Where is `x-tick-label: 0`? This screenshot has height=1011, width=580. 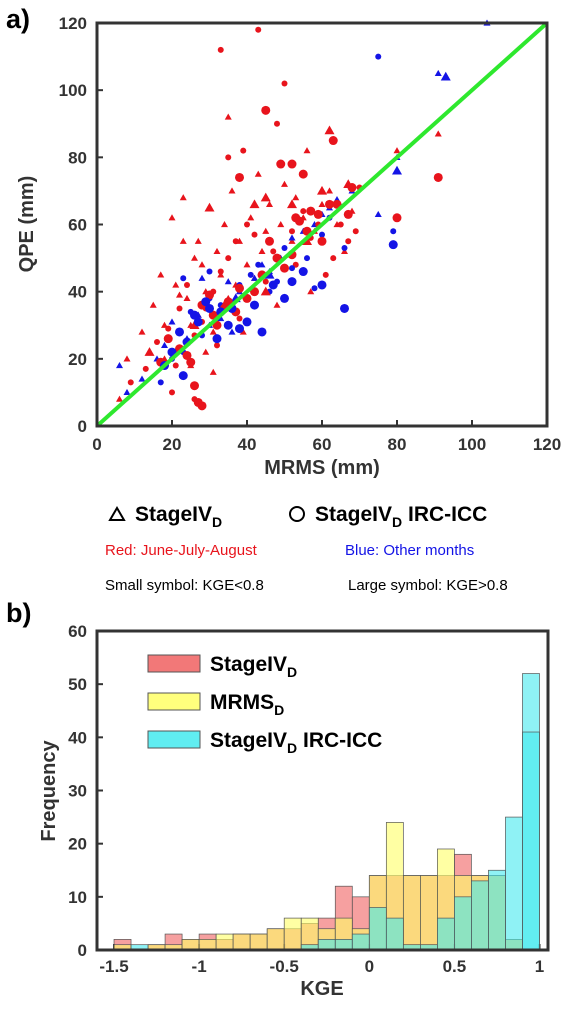
x-tick-label: 0 is located at coordinates (369, 966).